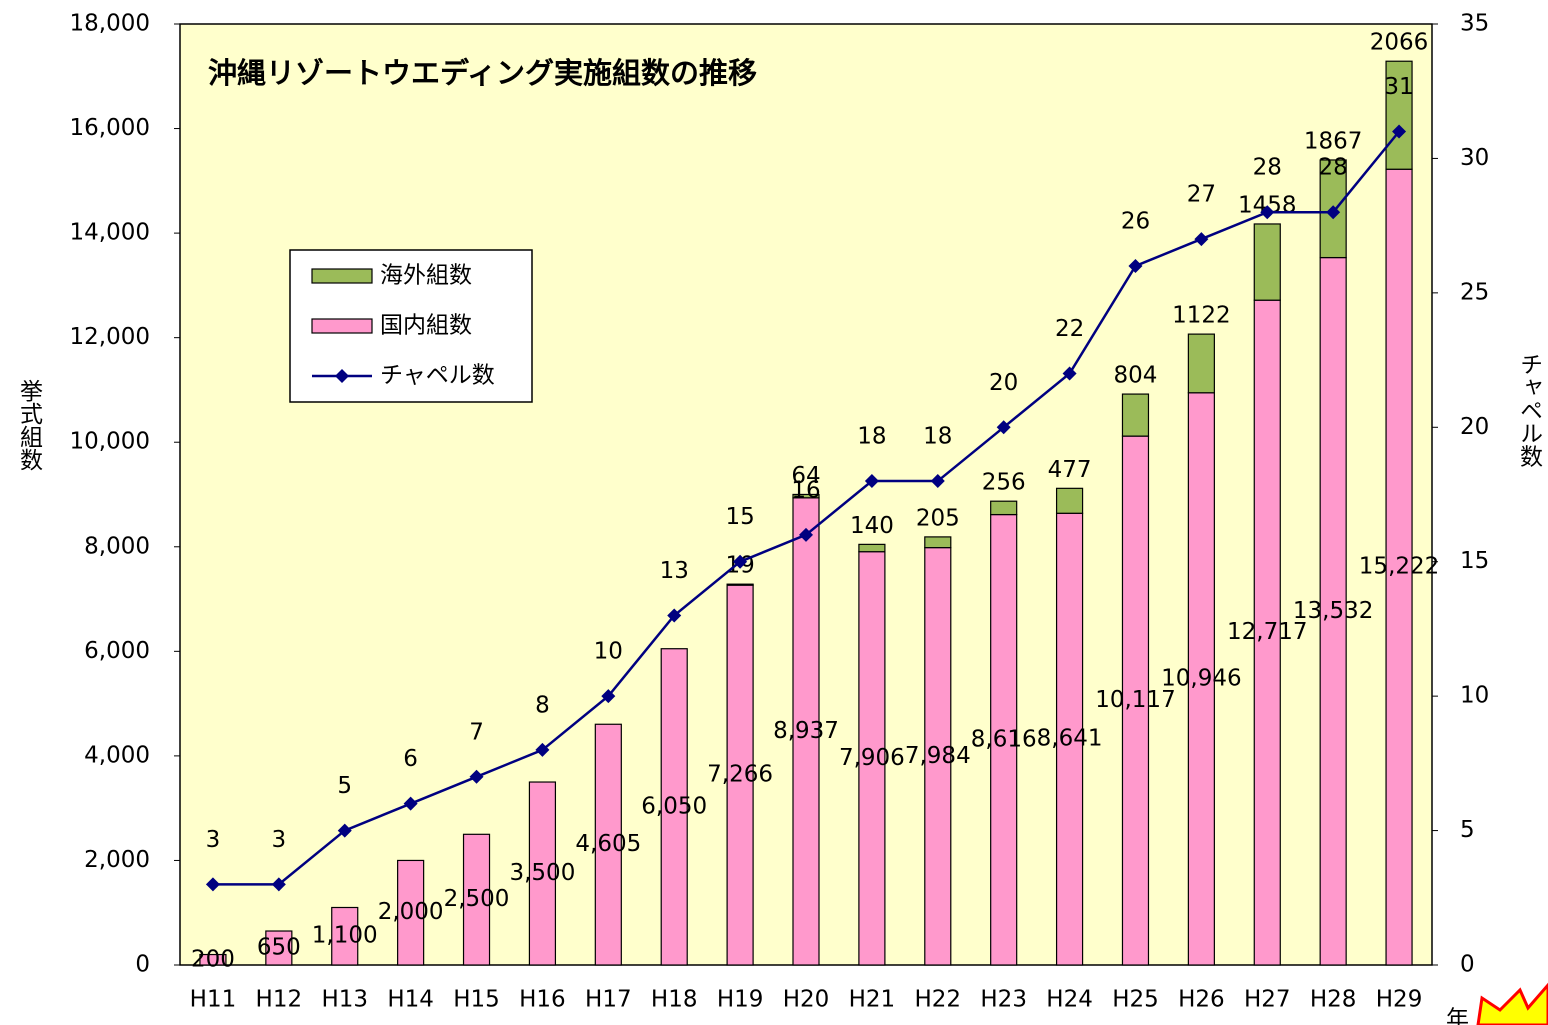 This screenshot has height=1025, width=1548. I want to click on data-label: 16, so click(805, 490).